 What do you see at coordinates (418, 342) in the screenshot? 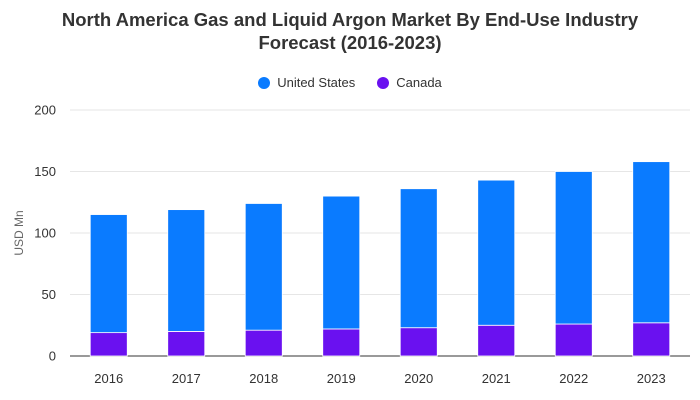
I see `bar-canada-2020` at bounding box center [418, 342].